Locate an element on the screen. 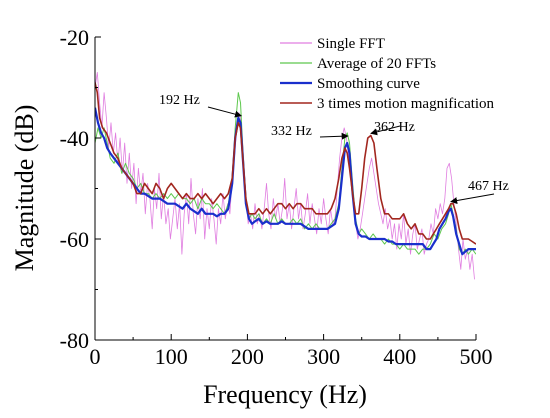 This screenshot has width=550, height=418. x-tick-label: 500 is located at coordinates (476, 356).